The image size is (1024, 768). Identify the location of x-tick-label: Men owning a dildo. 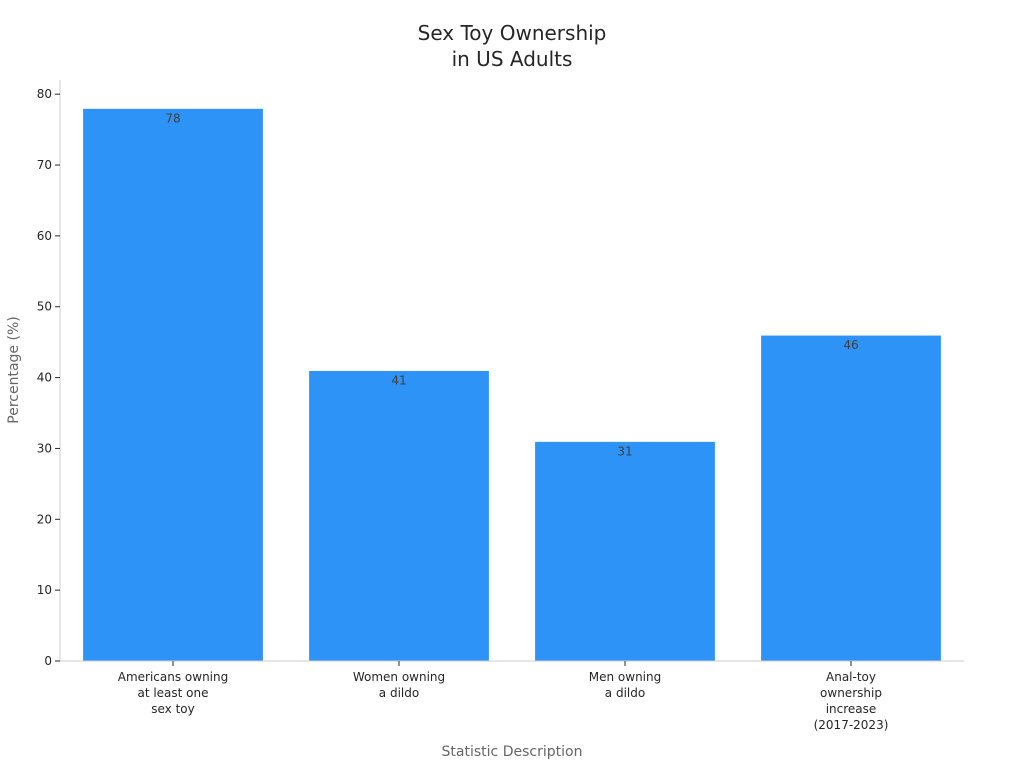
(625, 685).